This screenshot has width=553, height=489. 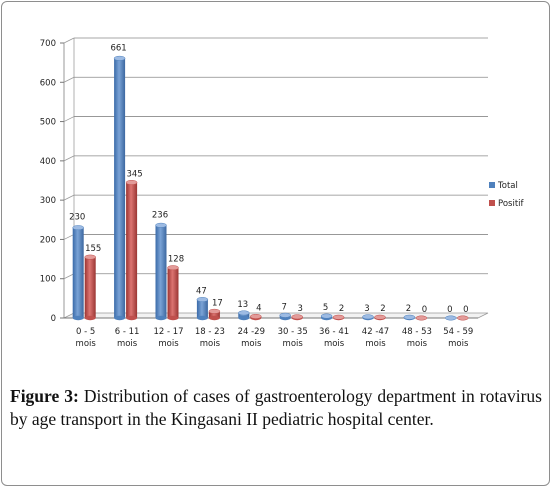 I want to click on x-tick-label: 54 - 59, so click(x=458, y=332).